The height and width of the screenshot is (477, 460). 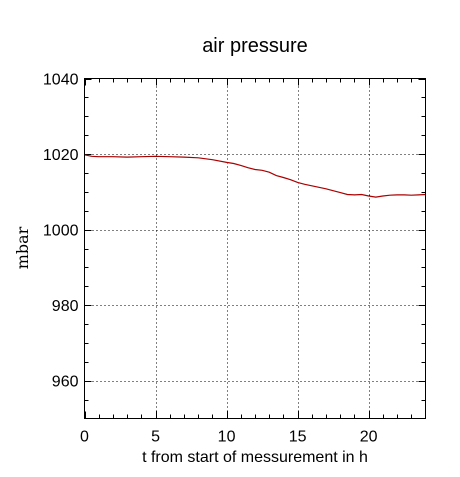 I want to click on y-tick-label: 1000, so click(x=61, y=231).